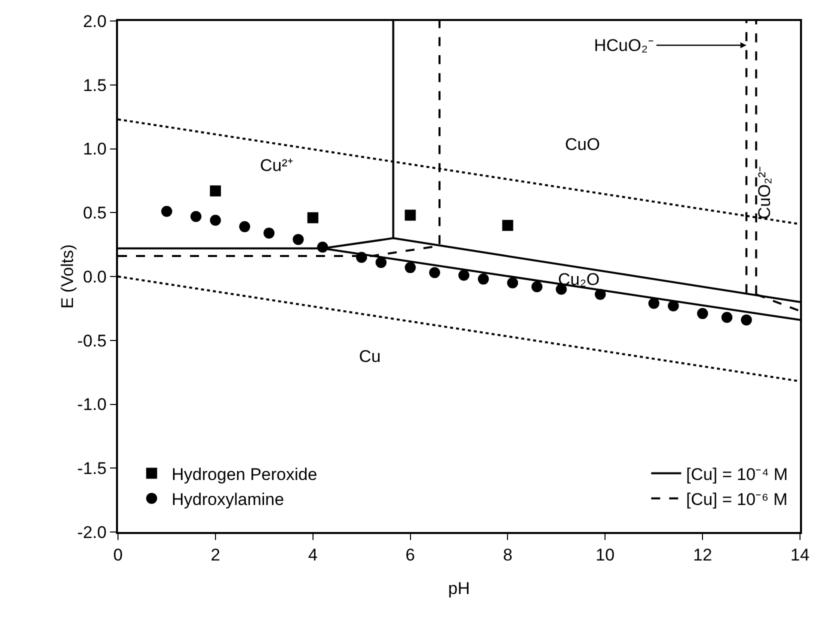  What do you see at coordinates (94, 276) in the screenshot?
I see `y-tick-label: 0.0` at bounding box center [94, 276].